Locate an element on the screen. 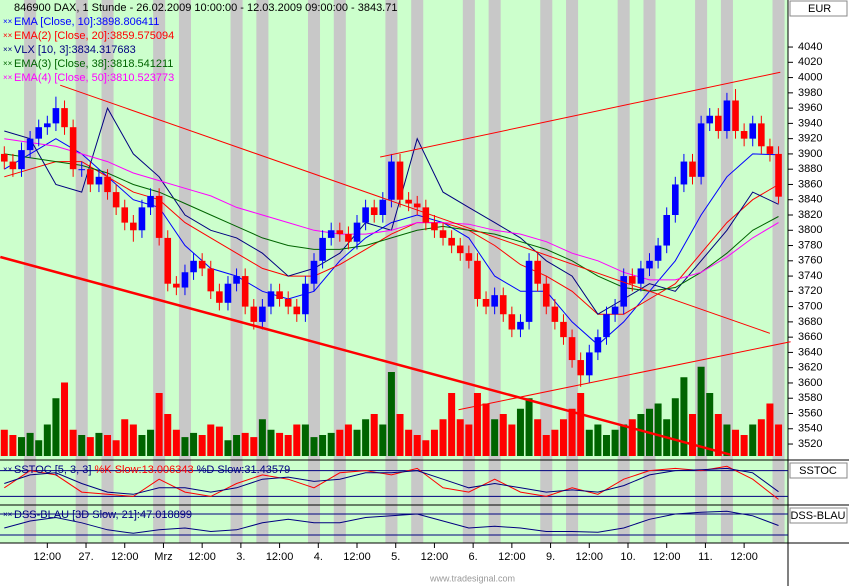 This screenshot has height=586, width=849. panel-legend: %D Slow:31.43579 is located at coordinates (244, 470).